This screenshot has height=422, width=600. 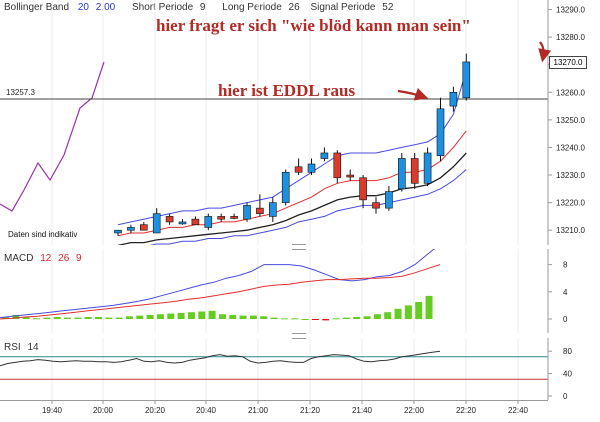 I want to click on bb-deviation: 2.00, so click(x=105, y=7).